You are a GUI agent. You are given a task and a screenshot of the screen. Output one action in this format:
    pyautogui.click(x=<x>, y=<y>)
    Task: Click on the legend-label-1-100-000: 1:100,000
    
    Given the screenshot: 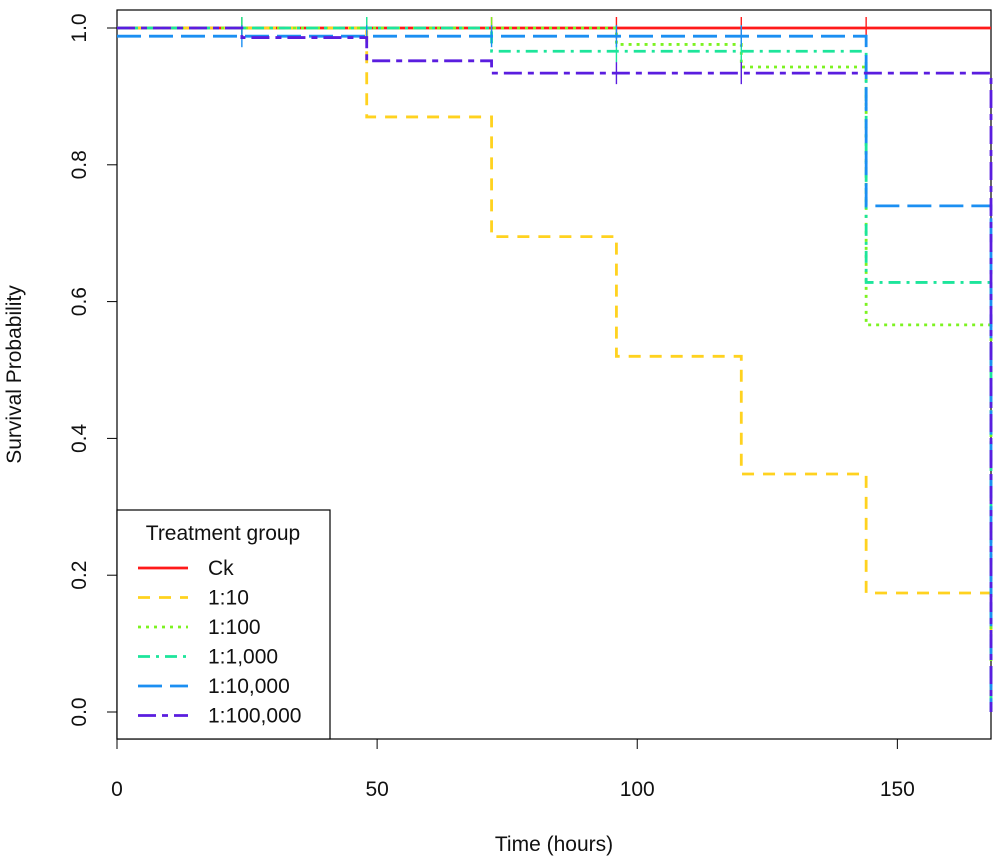 What is the action you would take?
    pyautogui.click(x=254, y=716)
    